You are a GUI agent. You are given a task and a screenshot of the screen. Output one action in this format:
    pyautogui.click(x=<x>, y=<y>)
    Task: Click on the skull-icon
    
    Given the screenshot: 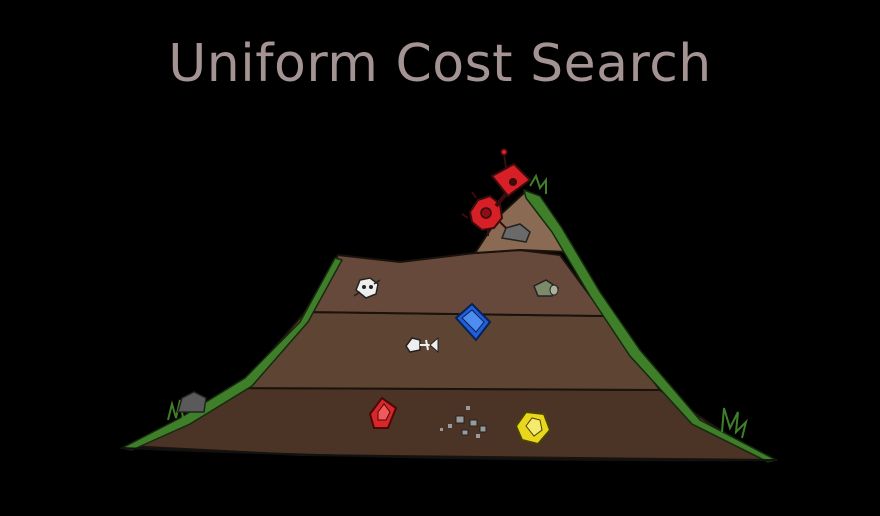 What is the action you would take?
    pyautogui.click(x=367, y=288)
    